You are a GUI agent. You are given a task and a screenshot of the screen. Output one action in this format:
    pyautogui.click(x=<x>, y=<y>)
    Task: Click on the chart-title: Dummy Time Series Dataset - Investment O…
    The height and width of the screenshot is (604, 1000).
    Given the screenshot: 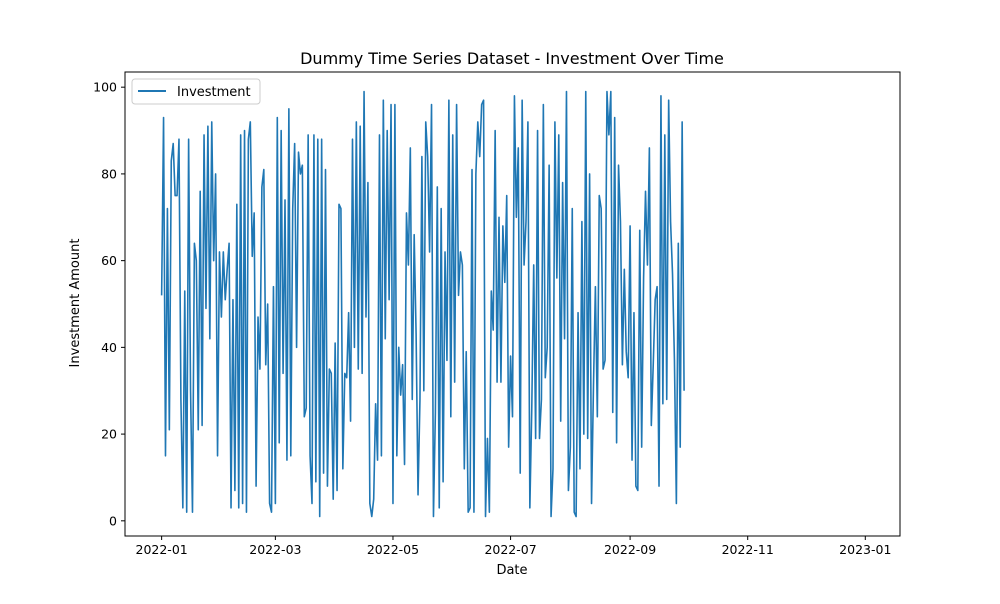 What is the action you would take?
    pyautogui.click(x=512, y=58)
    